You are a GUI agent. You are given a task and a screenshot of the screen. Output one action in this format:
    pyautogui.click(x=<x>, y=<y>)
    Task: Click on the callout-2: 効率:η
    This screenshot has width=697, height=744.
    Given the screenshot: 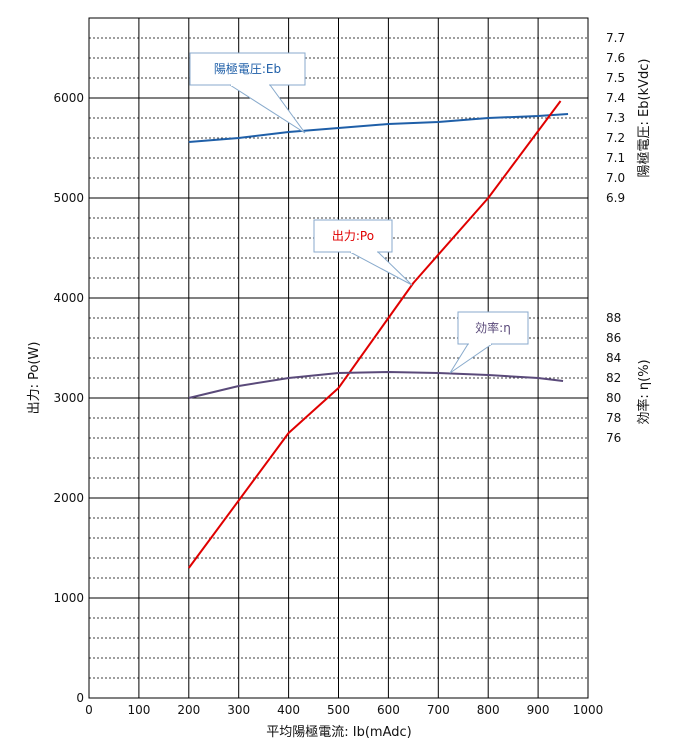 What is the action you would take?
    pyautogui.click(x=489, y=342)
    